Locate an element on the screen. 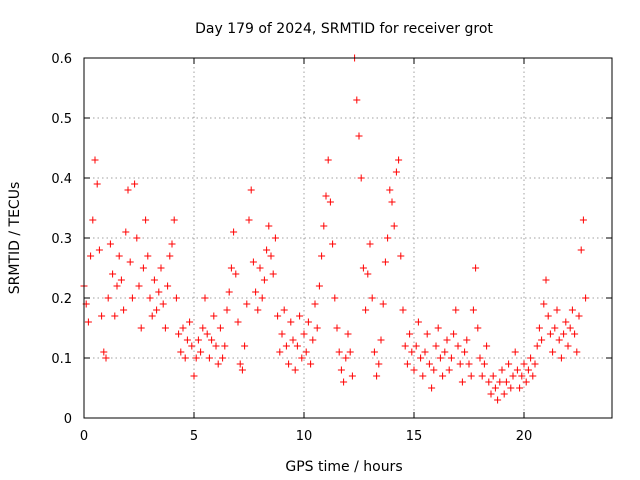 This screenshot has width=640, height=480. y-tick-label: 0.6 is located at coordinates (61, 59).